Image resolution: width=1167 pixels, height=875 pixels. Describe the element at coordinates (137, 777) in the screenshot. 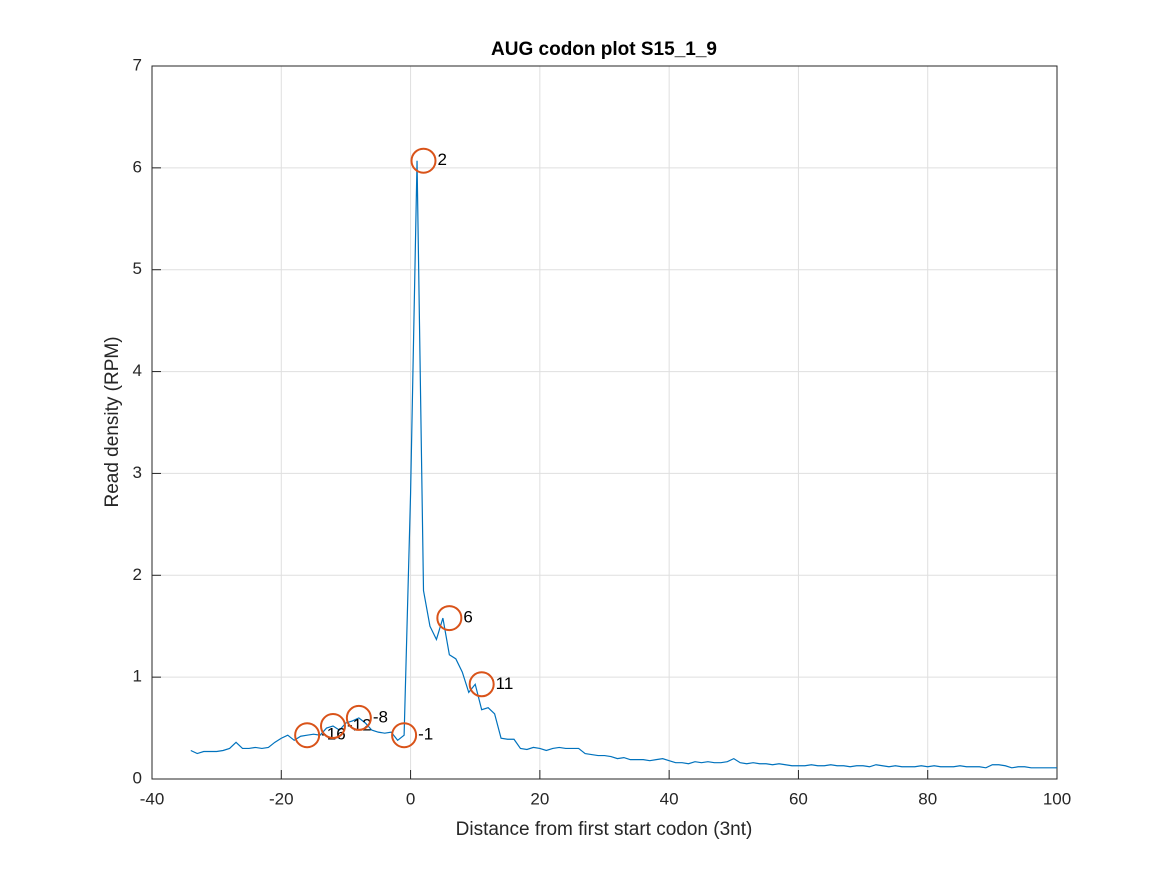

I see `y-tick-label: 0` at that location.